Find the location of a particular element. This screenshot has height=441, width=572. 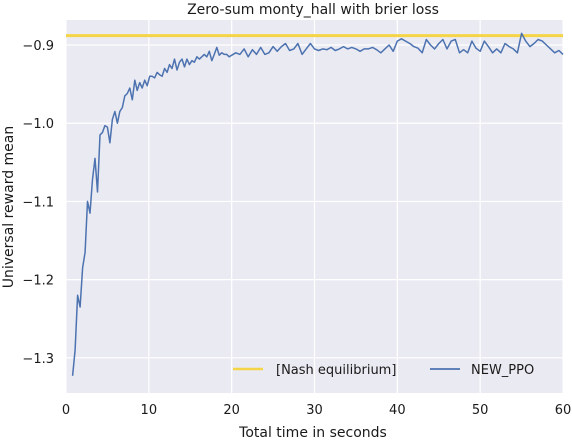

x-tick-label: 50 is located at coordinates (480, 410).